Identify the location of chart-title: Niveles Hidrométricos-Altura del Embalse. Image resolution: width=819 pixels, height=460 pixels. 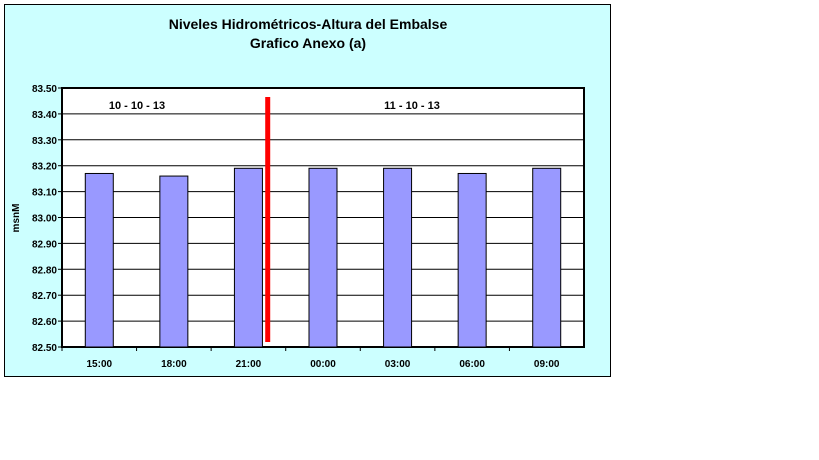
(308, 24).